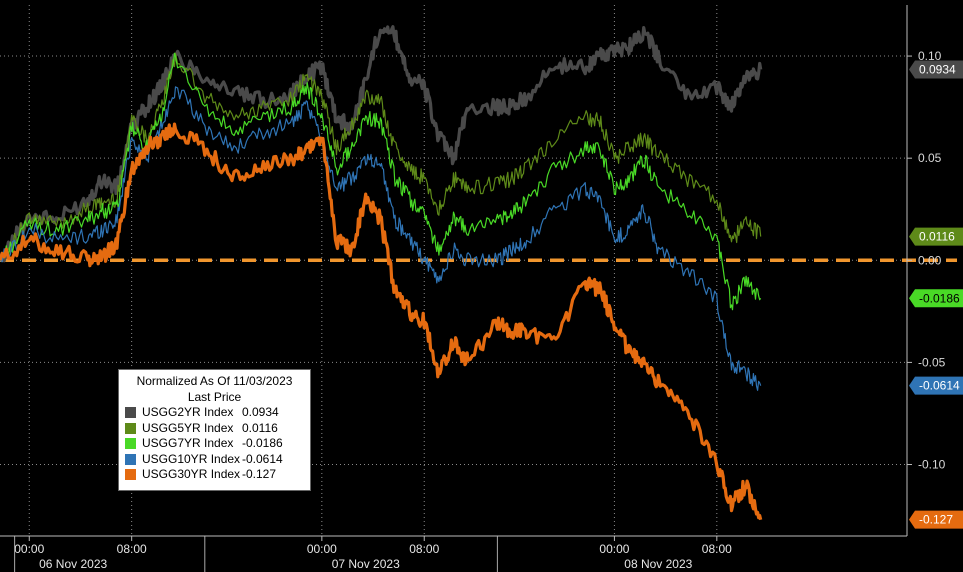 This screenshot has height=572, width=963. What do you see at coordinates (939, 386) in the screenshot?
I see `last-value-tag-text: -0.0614` at bounding box center [939, 386].